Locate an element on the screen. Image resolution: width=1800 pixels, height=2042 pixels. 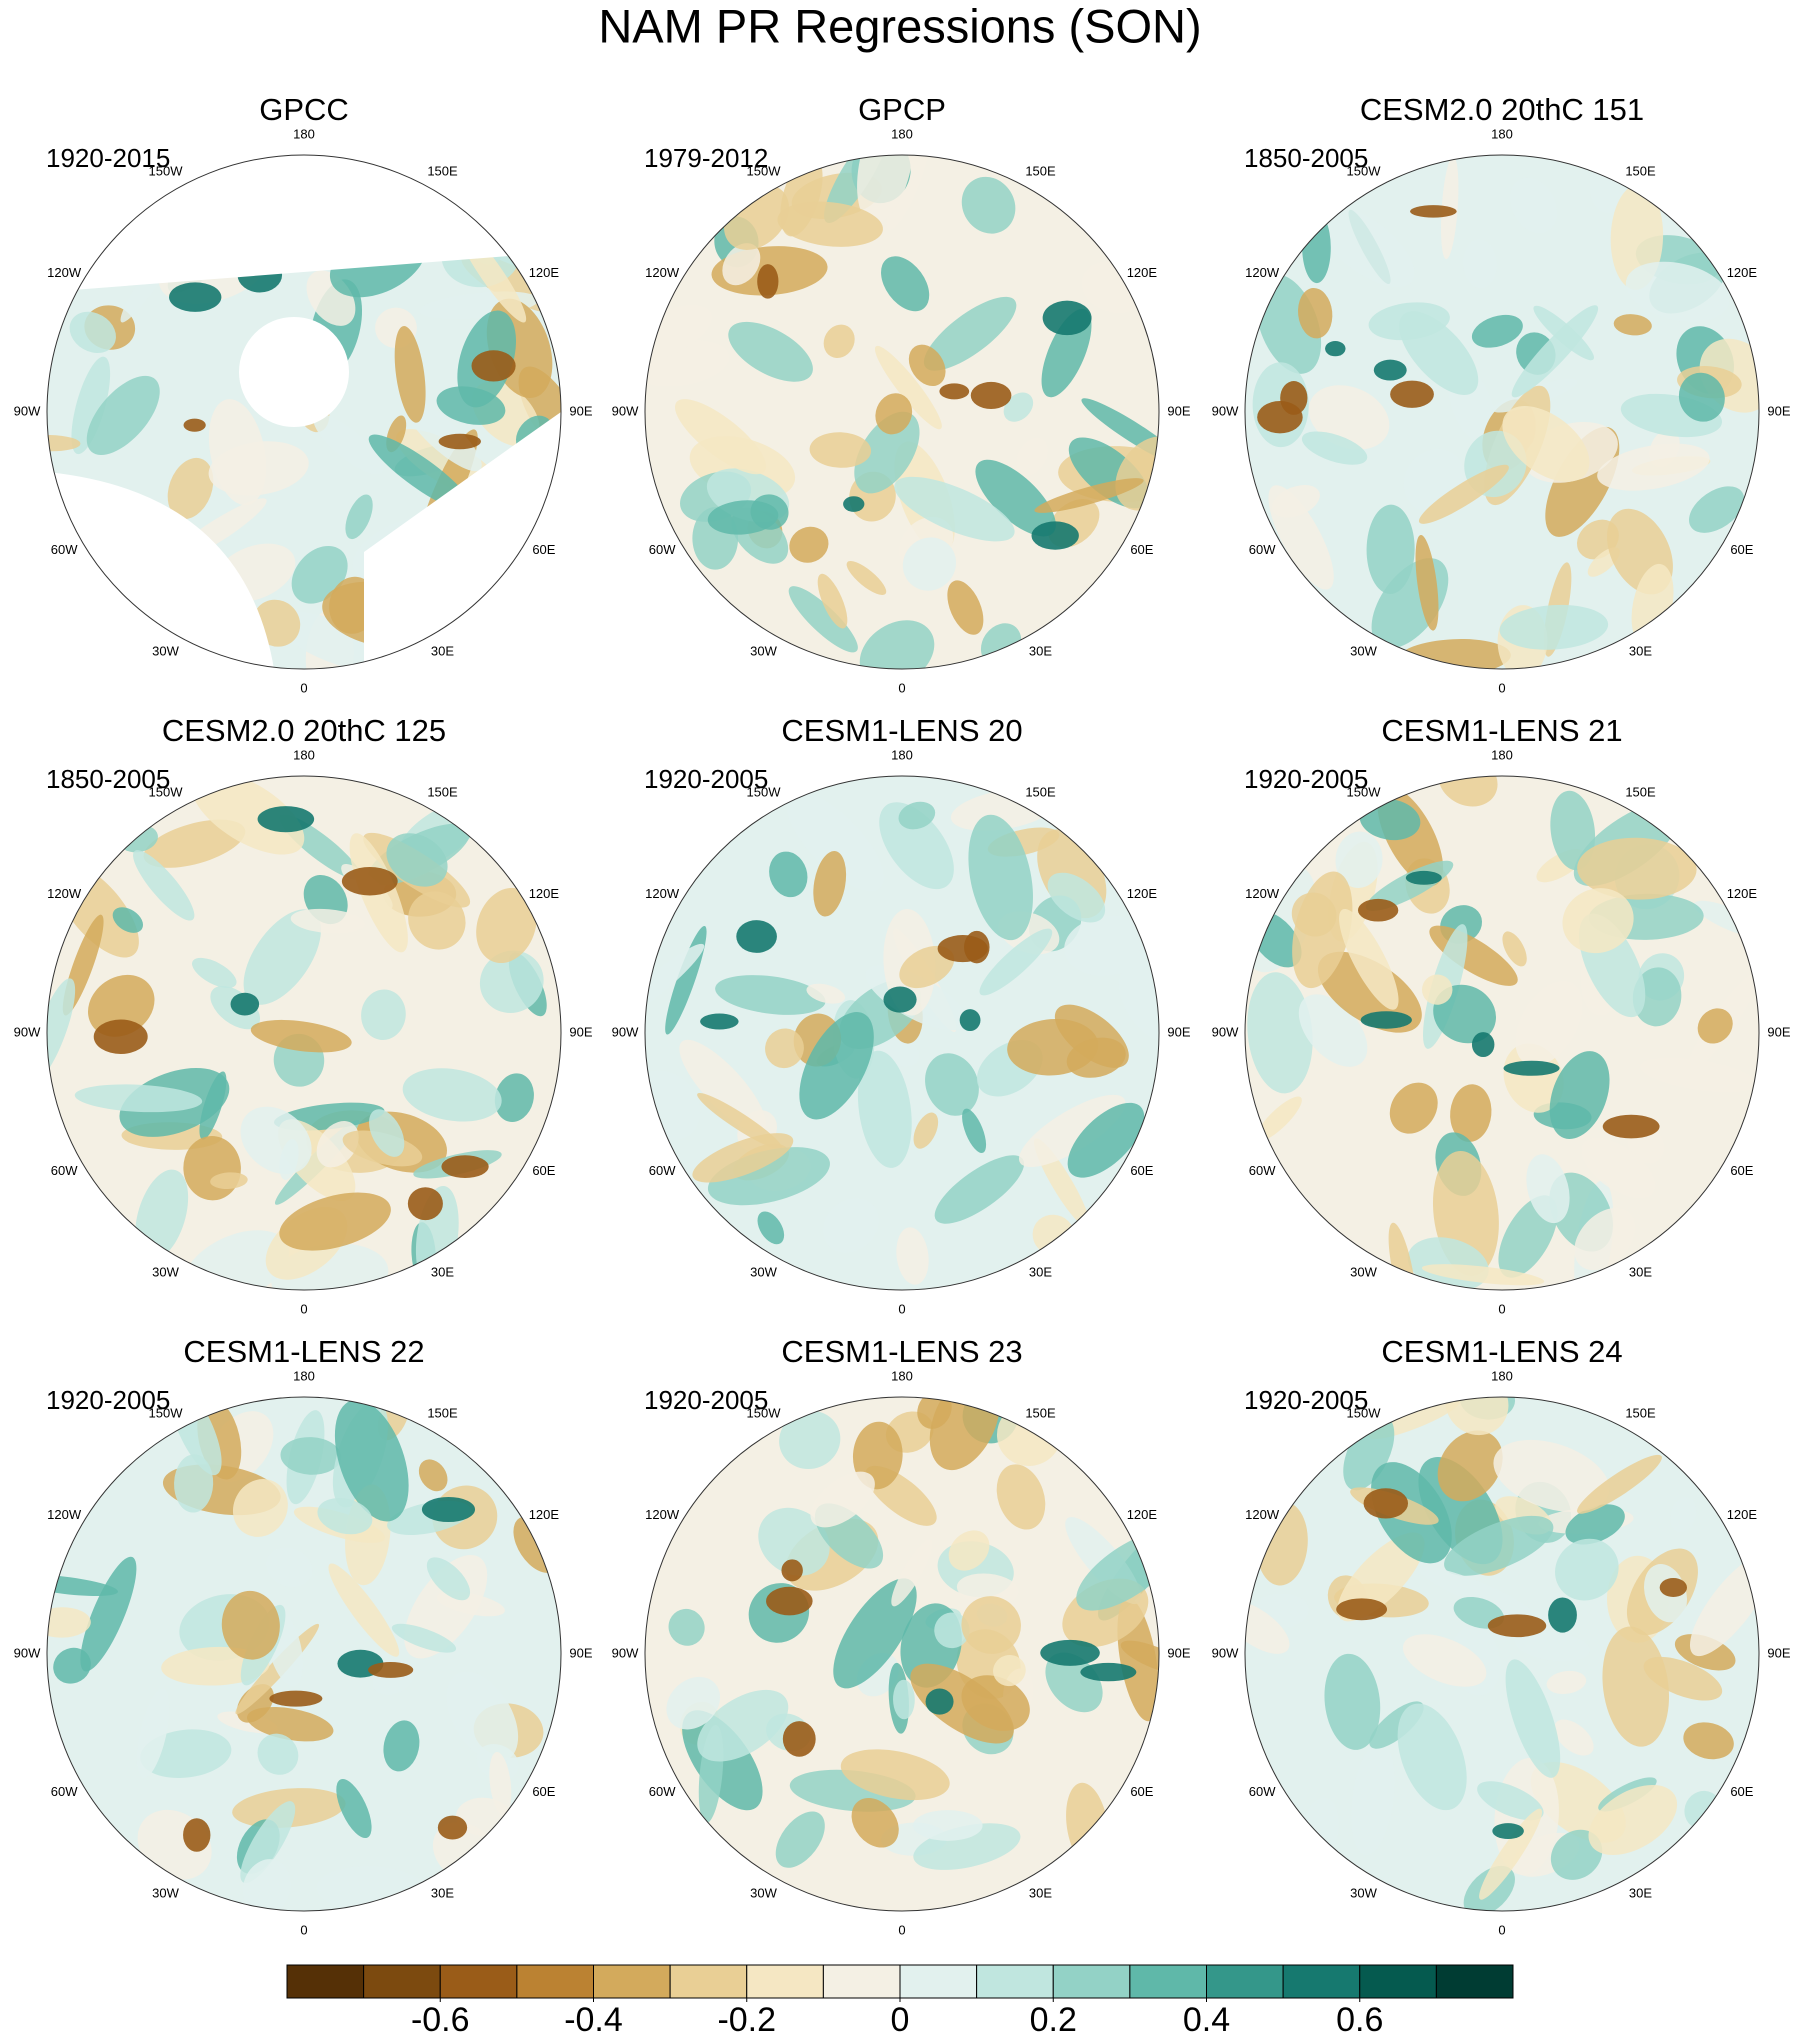
colorbar-label: -0.4 is located at coordinates (593, 2020).